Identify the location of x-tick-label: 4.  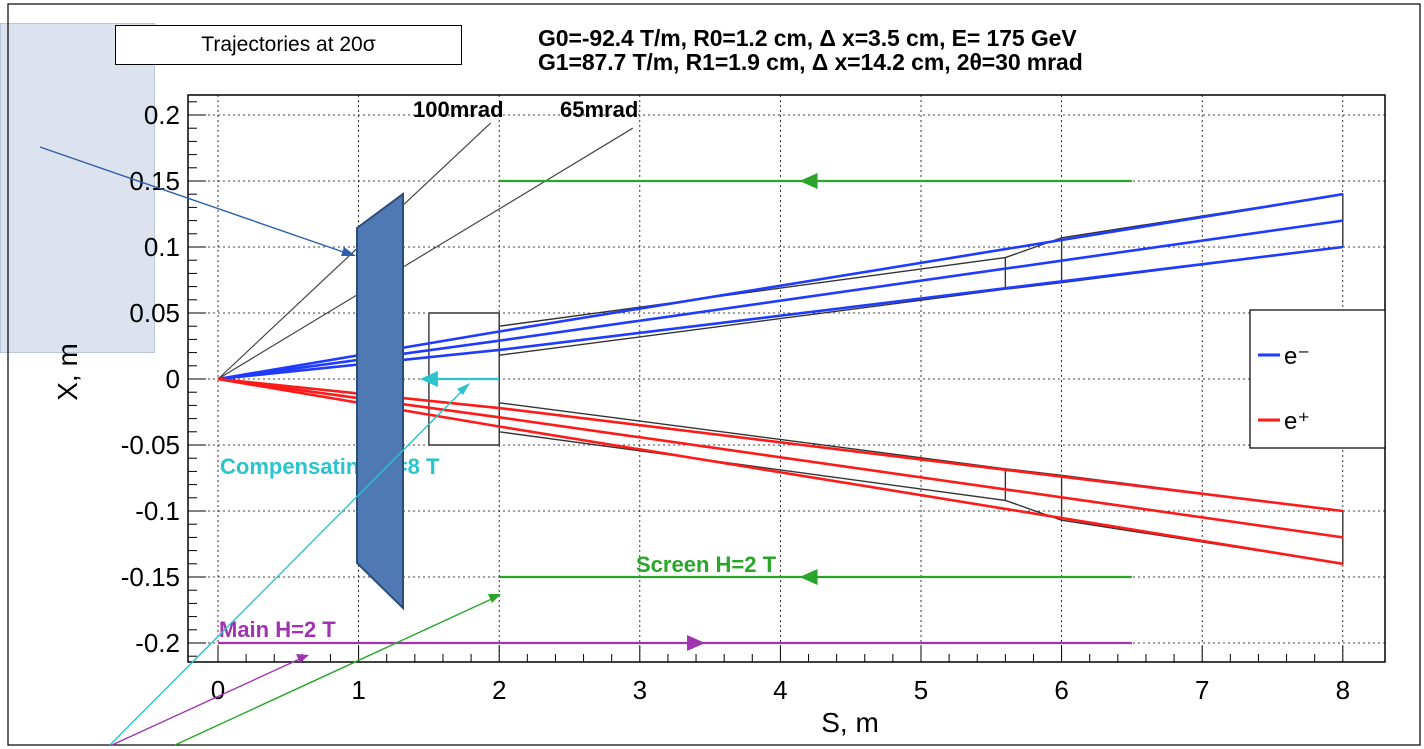
(780, 690).